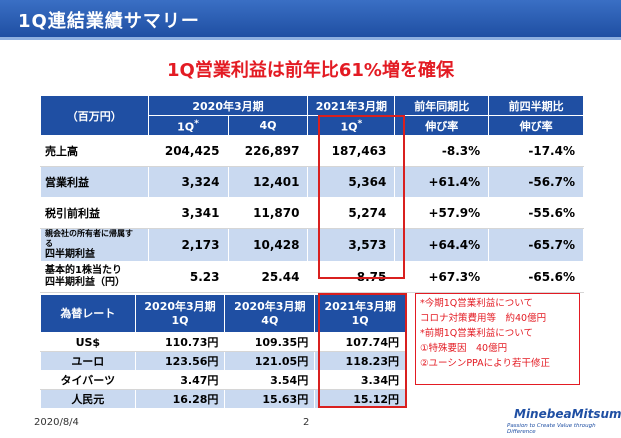  Describe the element at coordinates (536, 125) in the screenshot. I see `header-qoq-sub: 伸び率` at that location.